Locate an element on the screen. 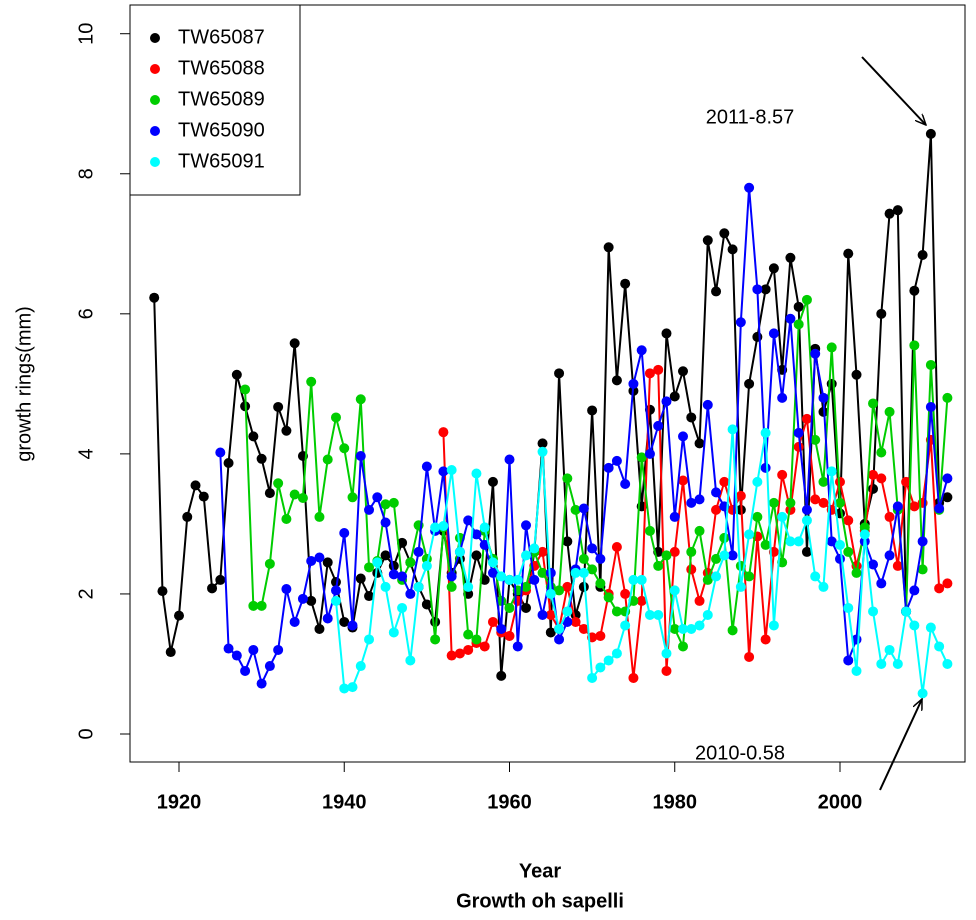 The height and width of the screenshot is (920, 976). y-axis-label: growth rings(mm) is located at coordinates (24, 384).